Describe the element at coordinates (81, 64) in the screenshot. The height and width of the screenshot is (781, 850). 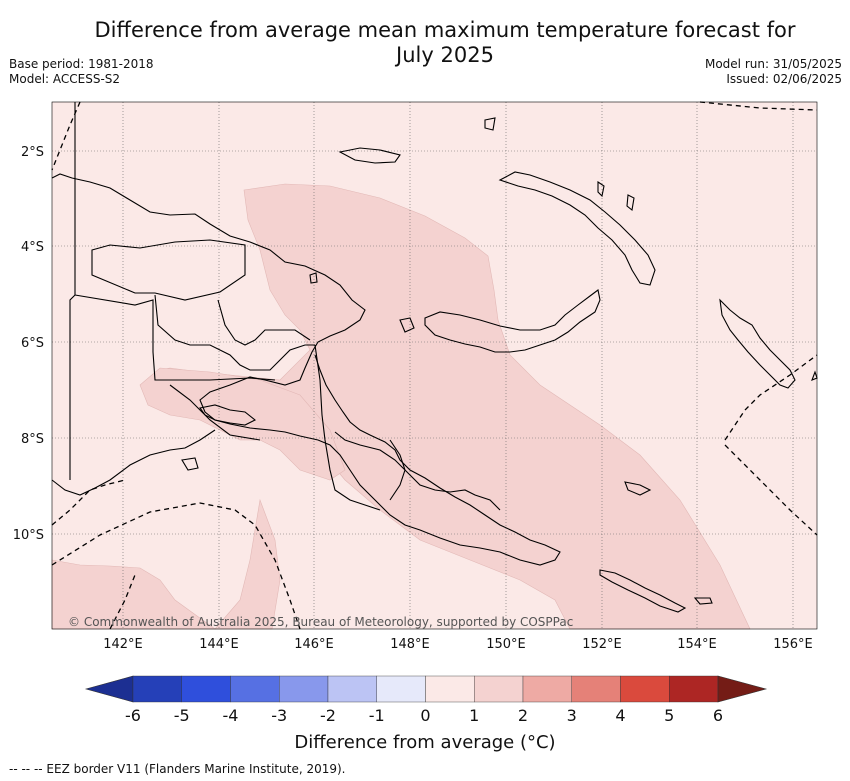
I see `base-period: Base period: 1981-2018` at that location.